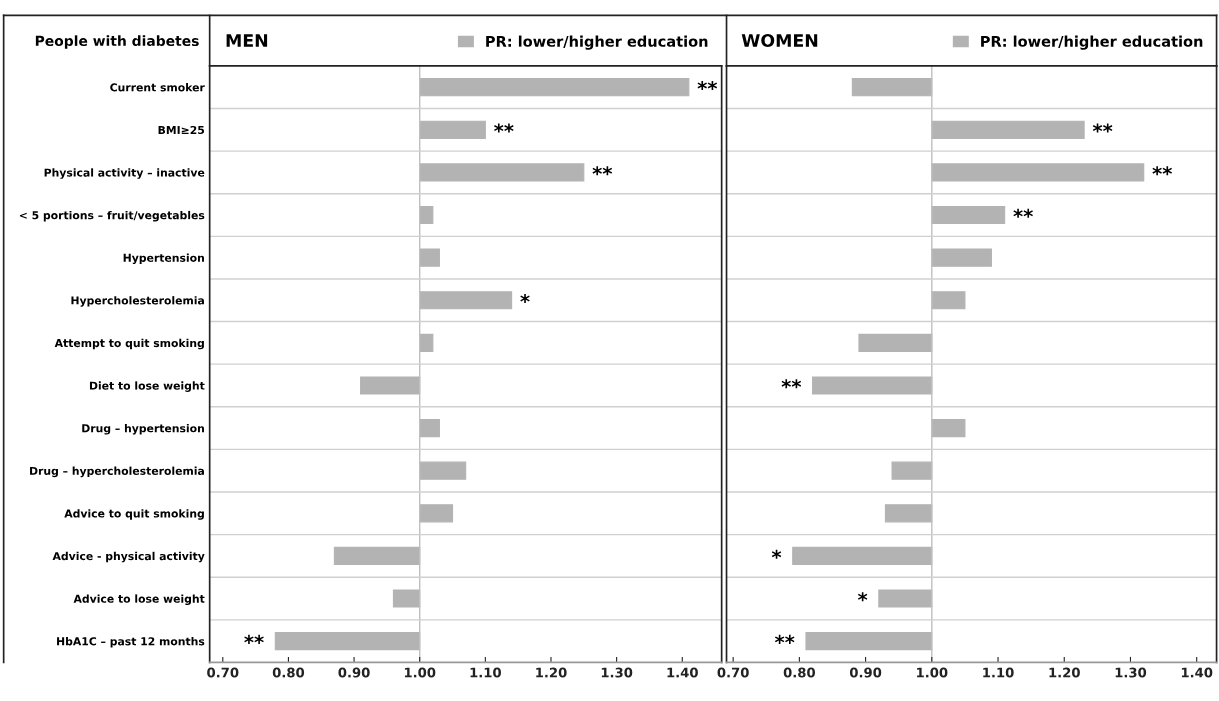  I want to click on y-tick-label: Diet to lose weight, so click(147, 386).